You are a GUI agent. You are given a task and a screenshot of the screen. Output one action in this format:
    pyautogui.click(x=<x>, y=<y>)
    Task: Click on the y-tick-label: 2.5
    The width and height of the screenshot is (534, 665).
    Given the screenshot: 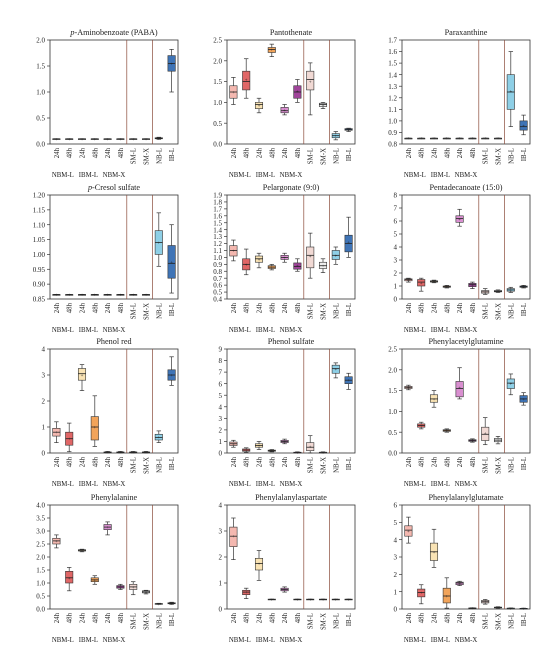 What is the action you would take?
    pyautogui.click(x=392, y=350)
    